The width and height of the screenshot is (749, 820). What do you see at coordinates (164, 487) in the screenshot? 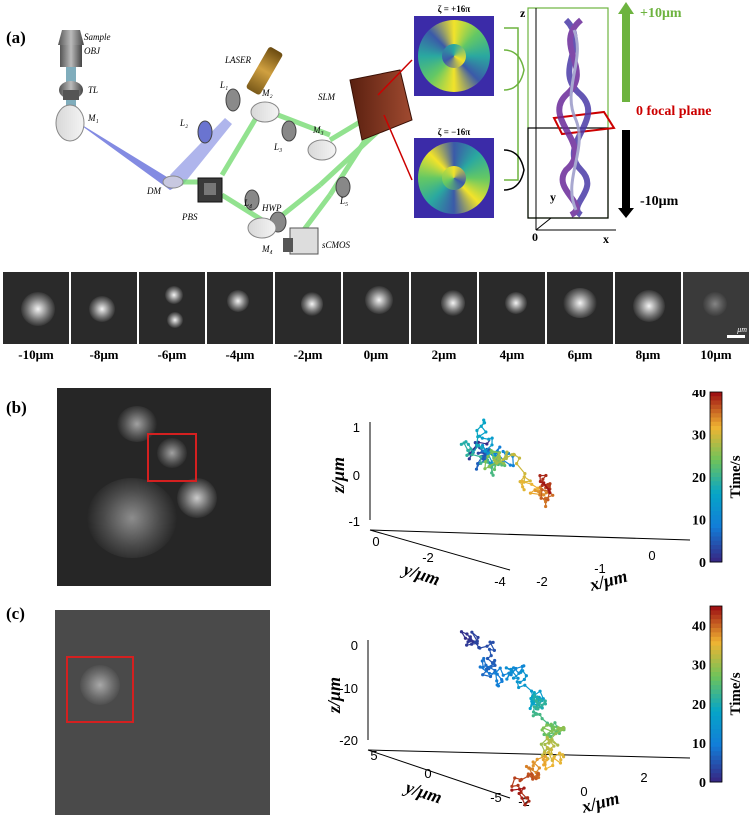
I see `micrograph-b` at bounding box center [164, 487].